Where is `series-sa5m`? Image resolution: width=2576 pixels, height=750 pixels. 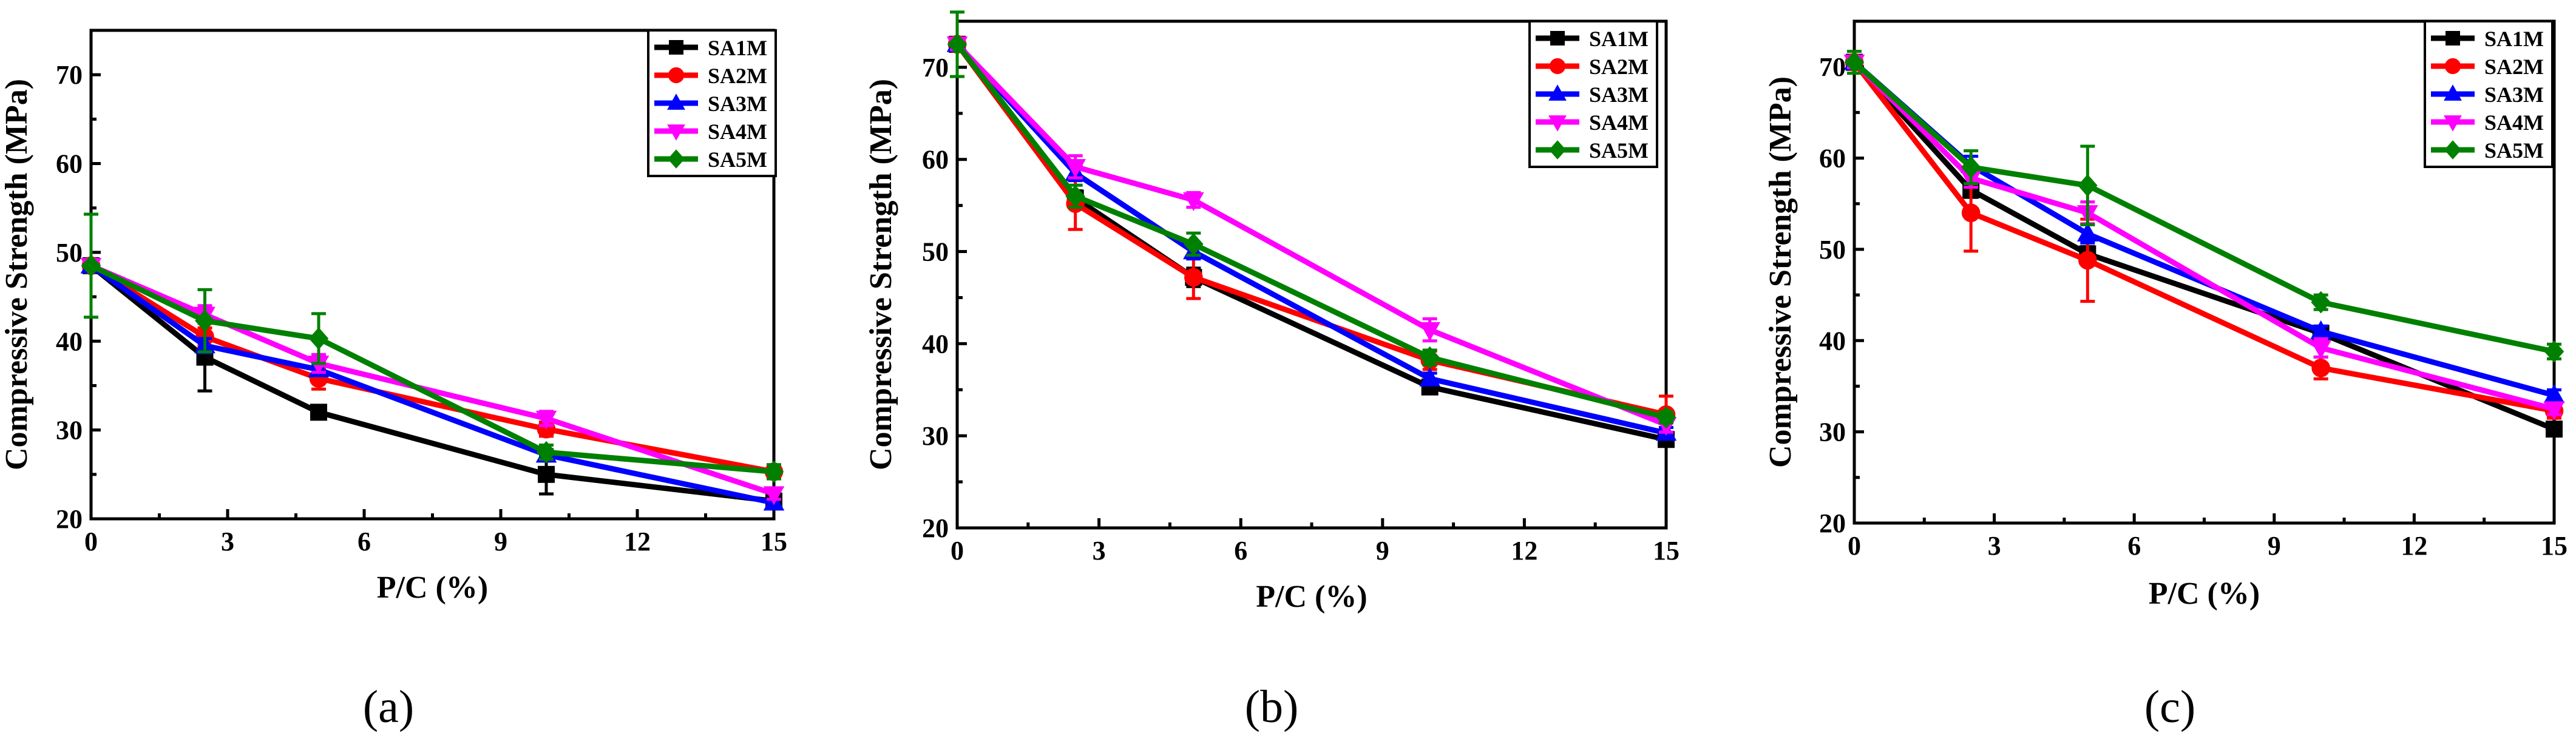
series-sa5m is located at coordinates (2204, 206).